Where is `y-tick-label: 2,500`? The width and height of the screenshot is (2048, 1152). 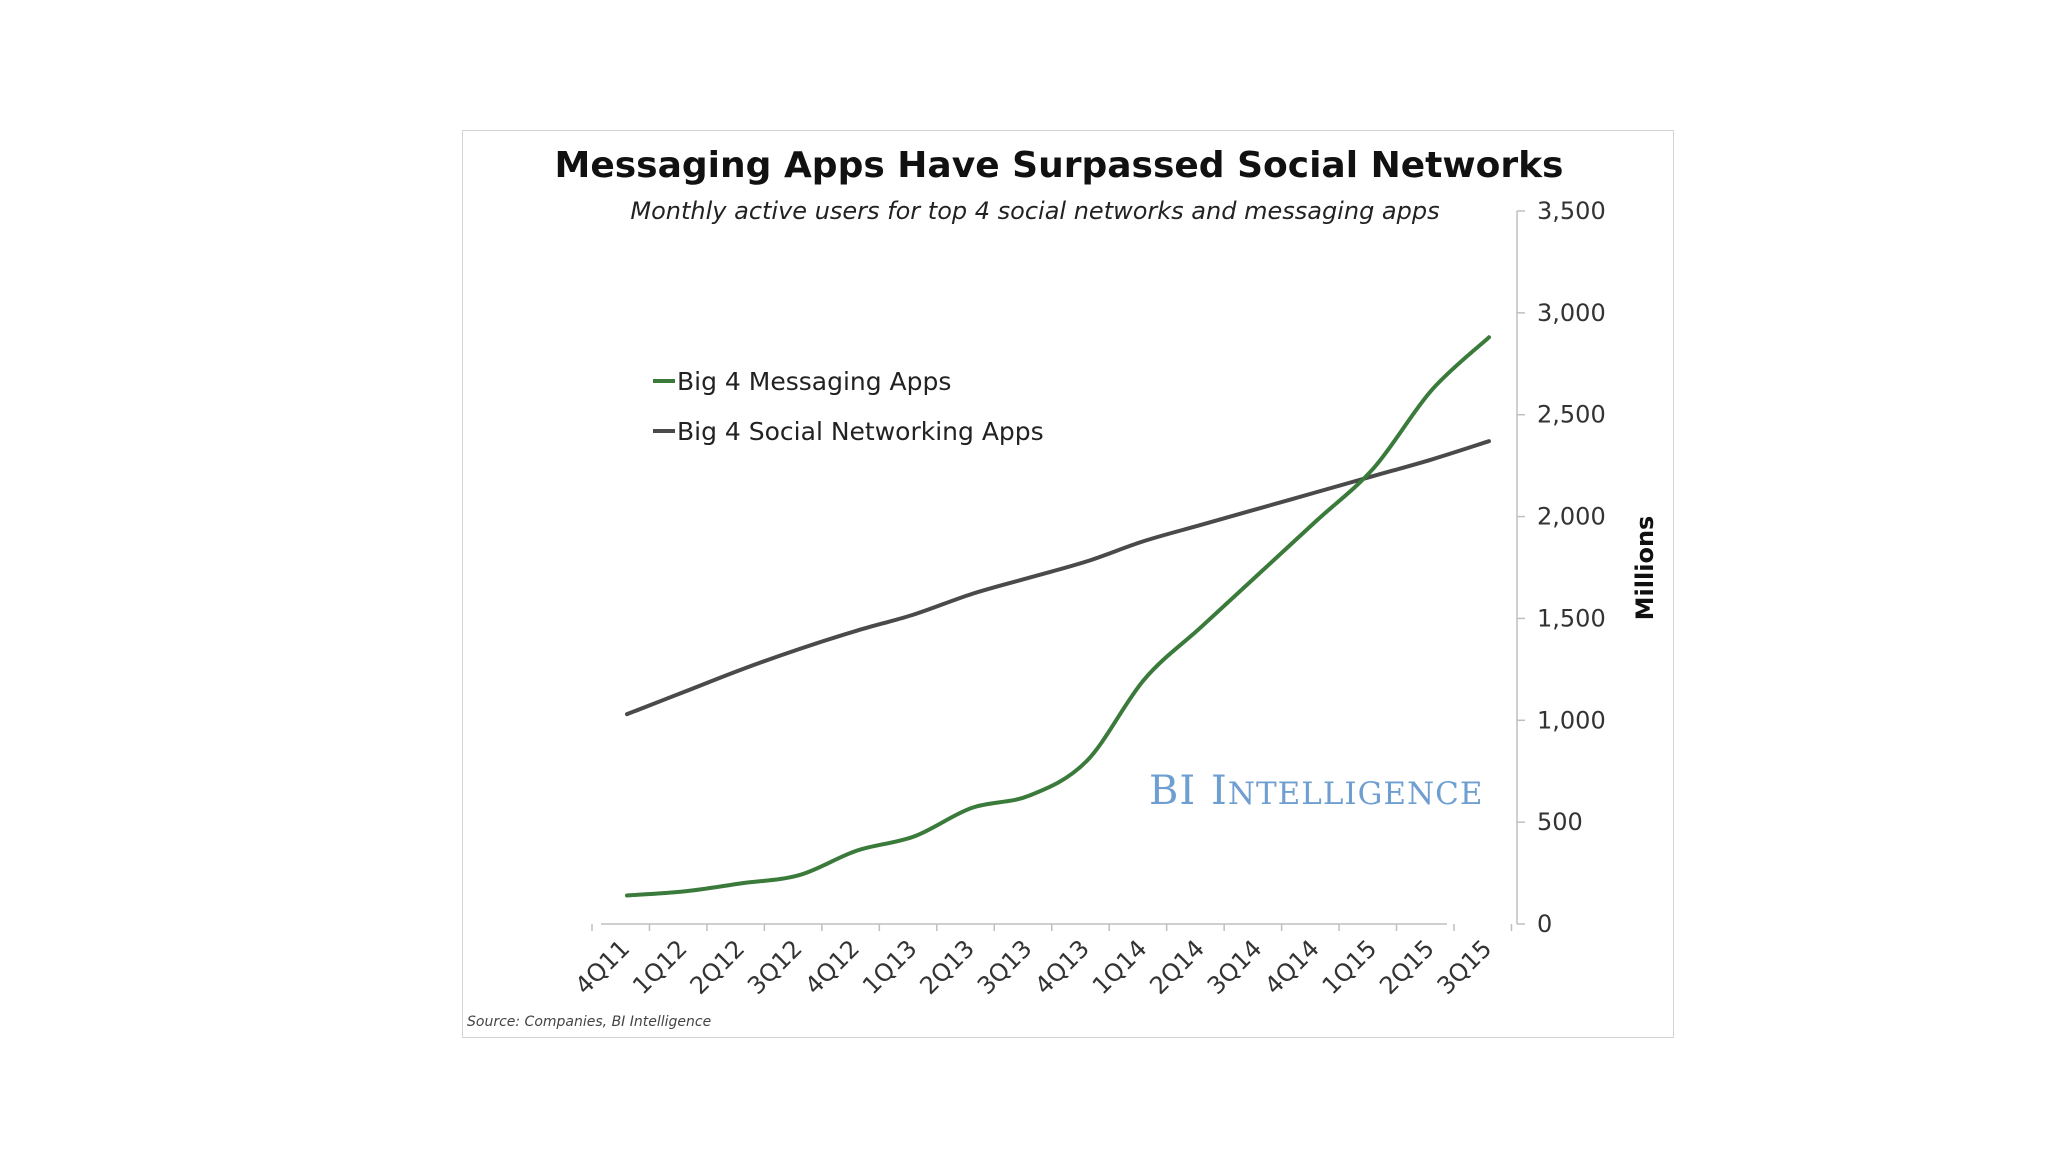 y-tick-label: 2,500 is located at coordinates (1571, 415).